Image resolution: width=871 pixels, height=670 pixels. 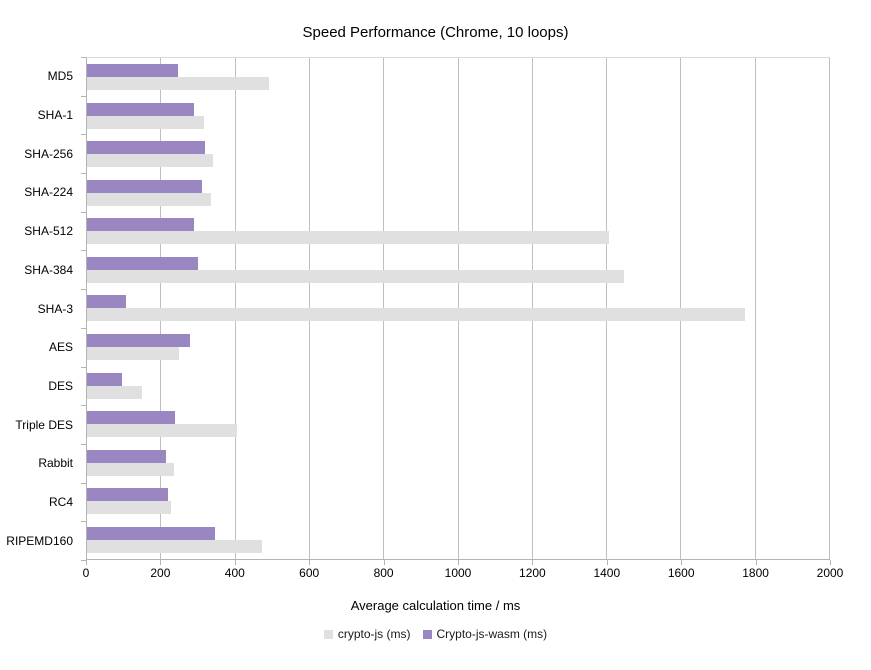 I want to click on x-tick-label: 0, so click(x=86, y=573).